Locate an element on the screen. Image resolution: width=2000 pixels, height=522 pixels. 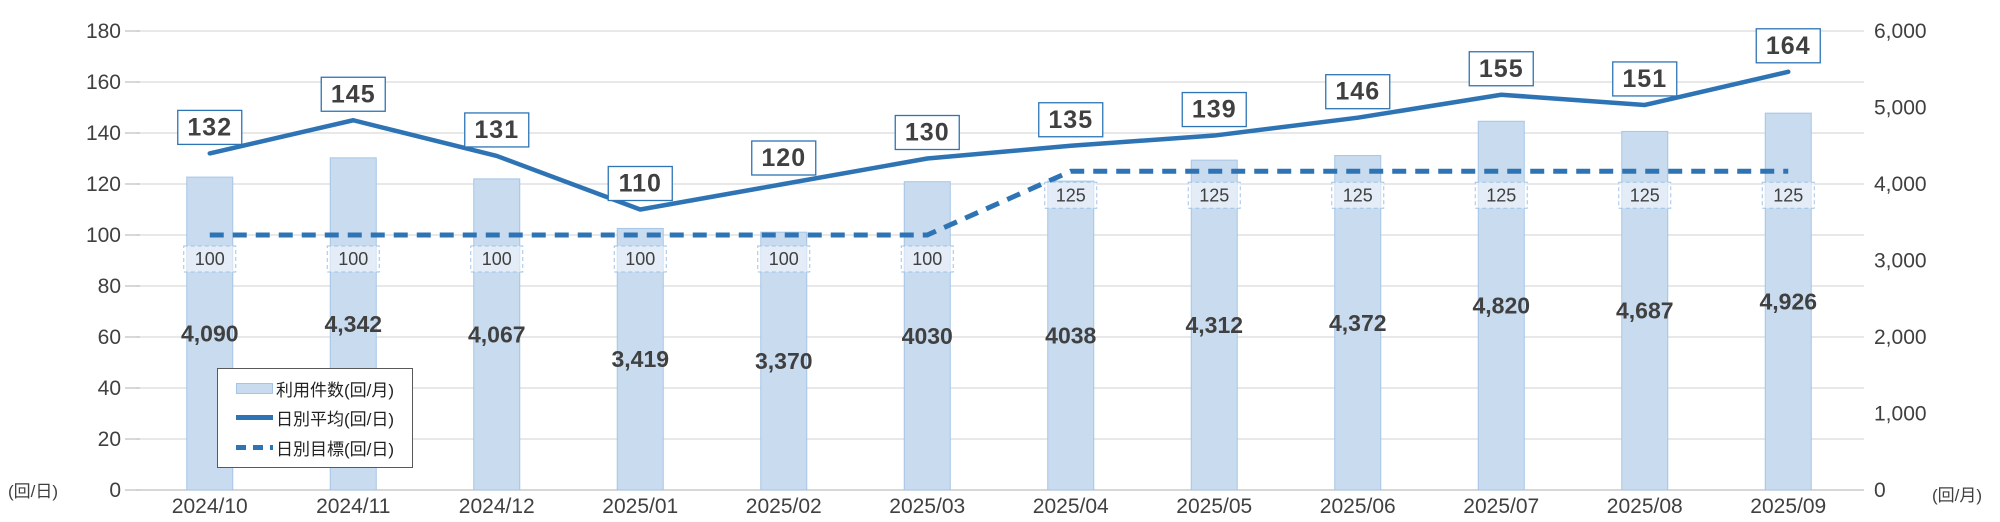
dashed-line-swatch-icon is located at coordinates (254, 447).